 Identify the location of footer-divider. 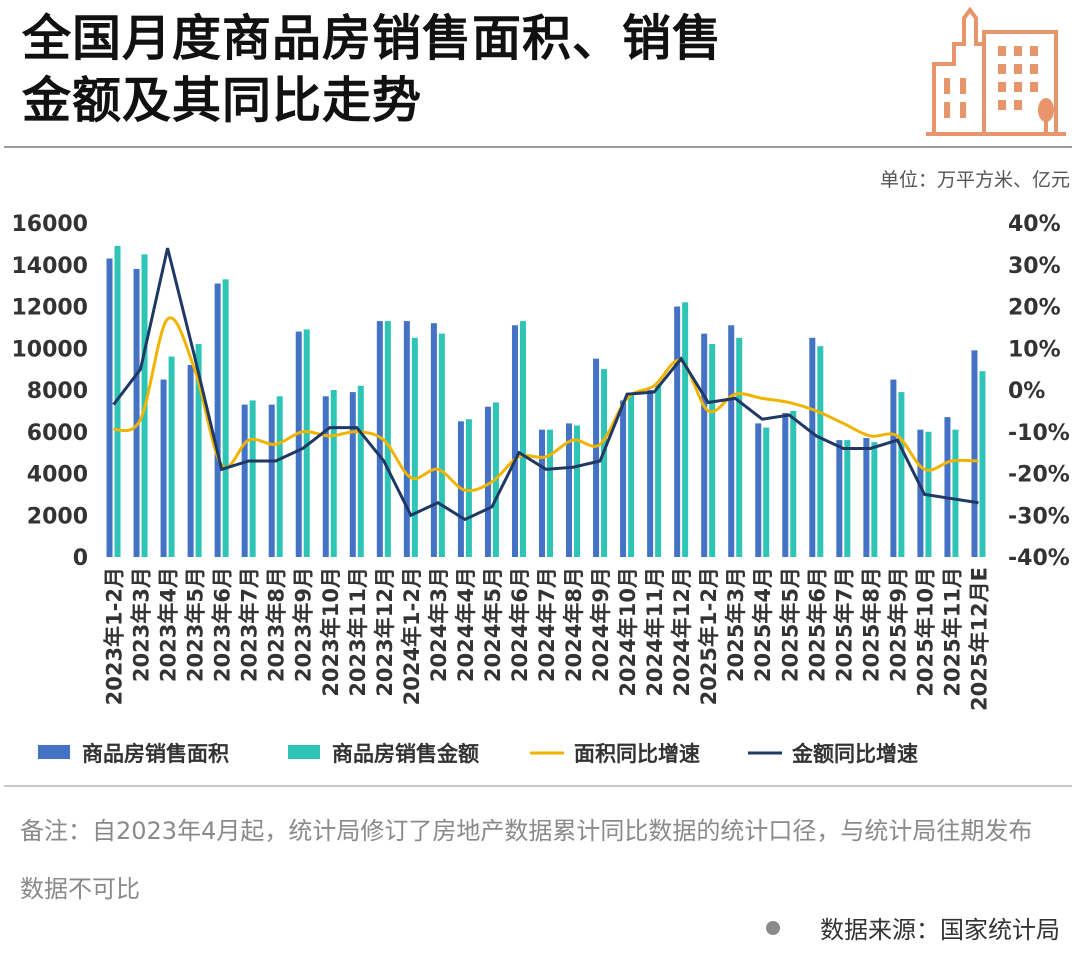
(538, 786).